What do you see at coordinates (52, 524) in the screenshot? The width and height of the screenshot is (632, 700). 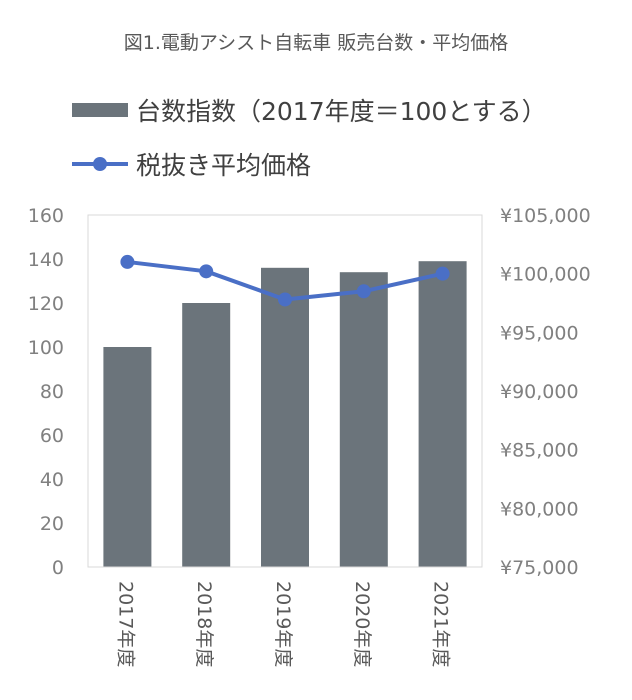 I see `left-axis-tick-label: 20` at bounding box center [52, 524].